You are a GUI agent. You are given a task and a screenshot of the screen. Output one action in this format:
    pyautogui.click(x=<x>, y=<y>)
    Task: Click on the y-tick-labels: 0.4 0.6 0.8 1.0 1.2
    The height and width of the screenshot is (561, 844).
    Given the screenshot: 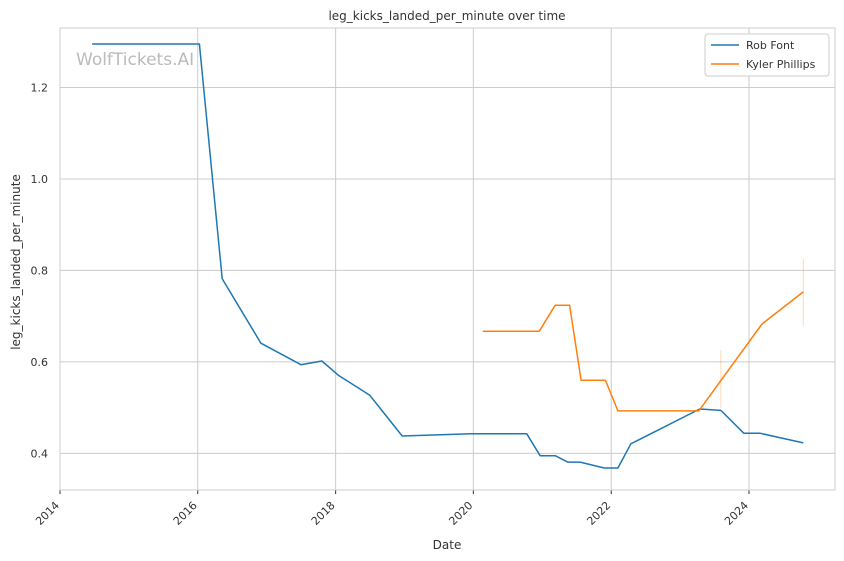 What is the action you would take?
    pyautogui.click(x=40, y=270)
    